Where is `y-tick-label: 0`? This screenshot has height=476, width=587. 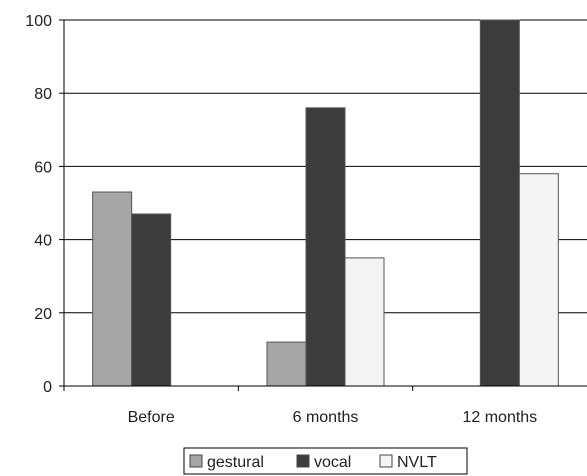
y-tick-label: 0 is located at coordinates (47, 387).